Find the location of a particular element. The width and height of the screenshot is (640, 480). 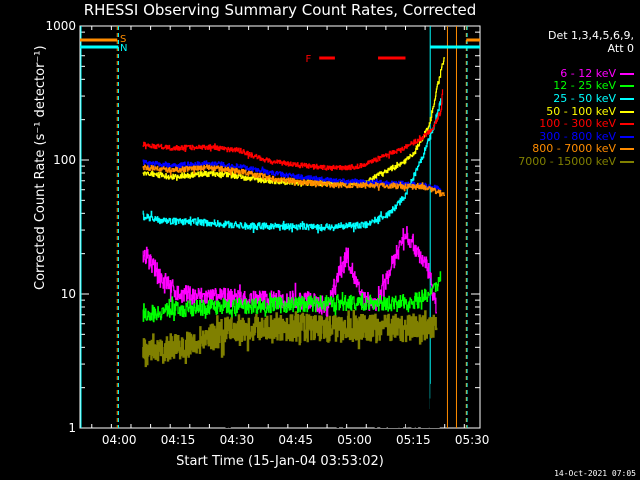

legend-entry: 50 - 100 keV is located at coordinates (576, 111).